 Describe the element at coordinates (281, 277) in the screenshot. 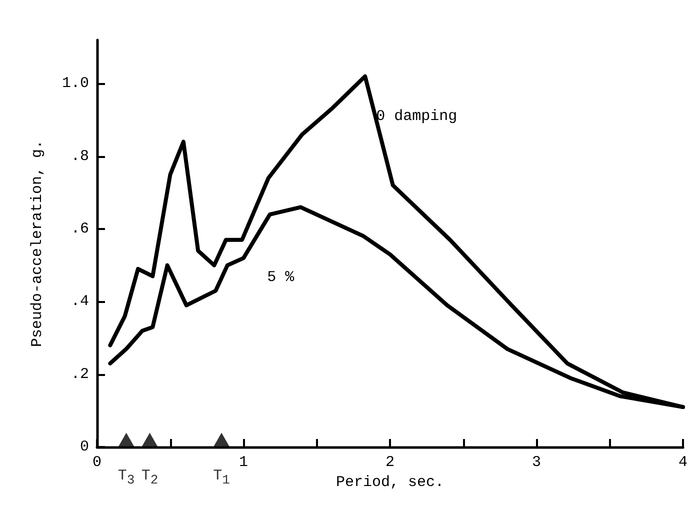

I see `series-label: 5 %` at that location.